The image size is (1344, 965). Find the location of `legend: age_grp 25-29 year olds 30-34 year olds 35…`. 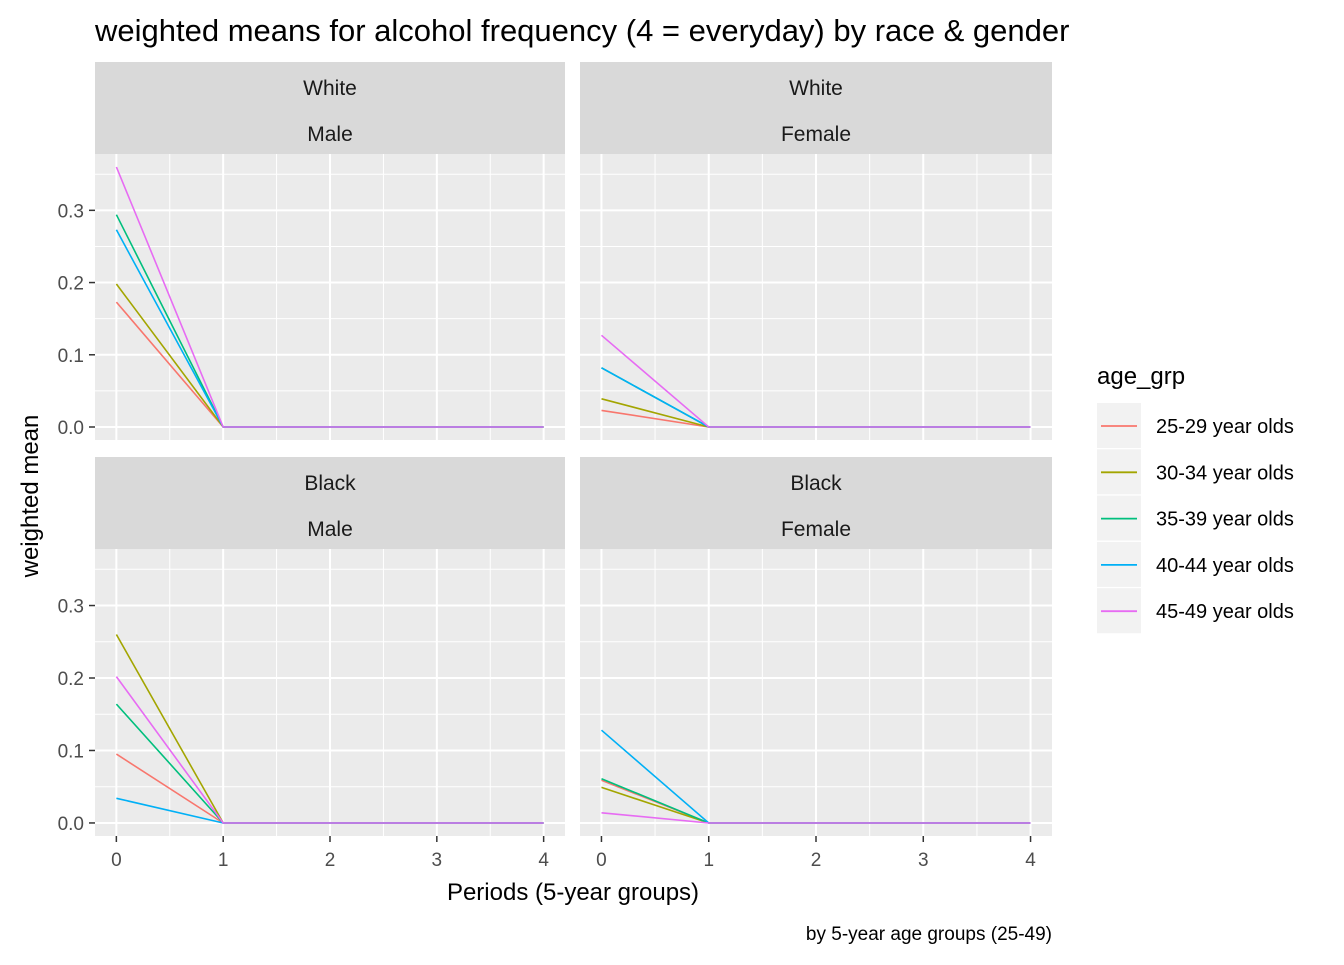

legend: age_grp 25-29 year olds 30-34 year olds 35… is located at coordinates (1195, 498).